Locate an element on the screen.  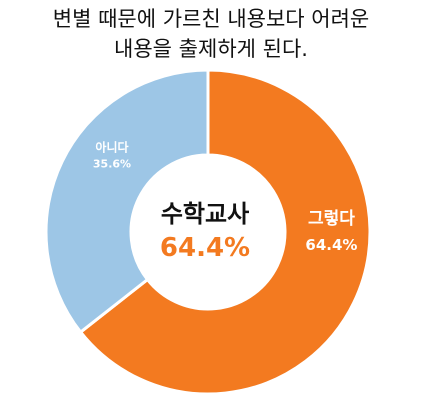
chart-title-line-1: 변별 때문에 가르친 내용보다 어려운 is located at coordinates (211, 19).